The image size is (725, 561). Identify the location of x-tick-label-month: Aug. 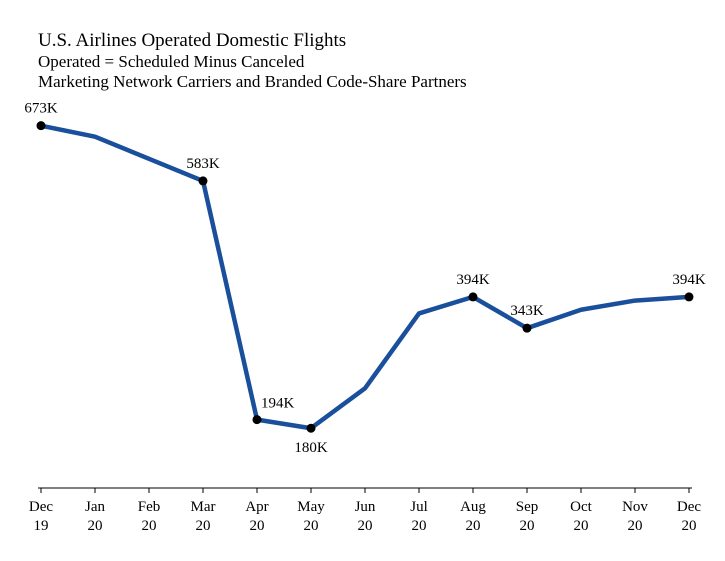
(473, 507).